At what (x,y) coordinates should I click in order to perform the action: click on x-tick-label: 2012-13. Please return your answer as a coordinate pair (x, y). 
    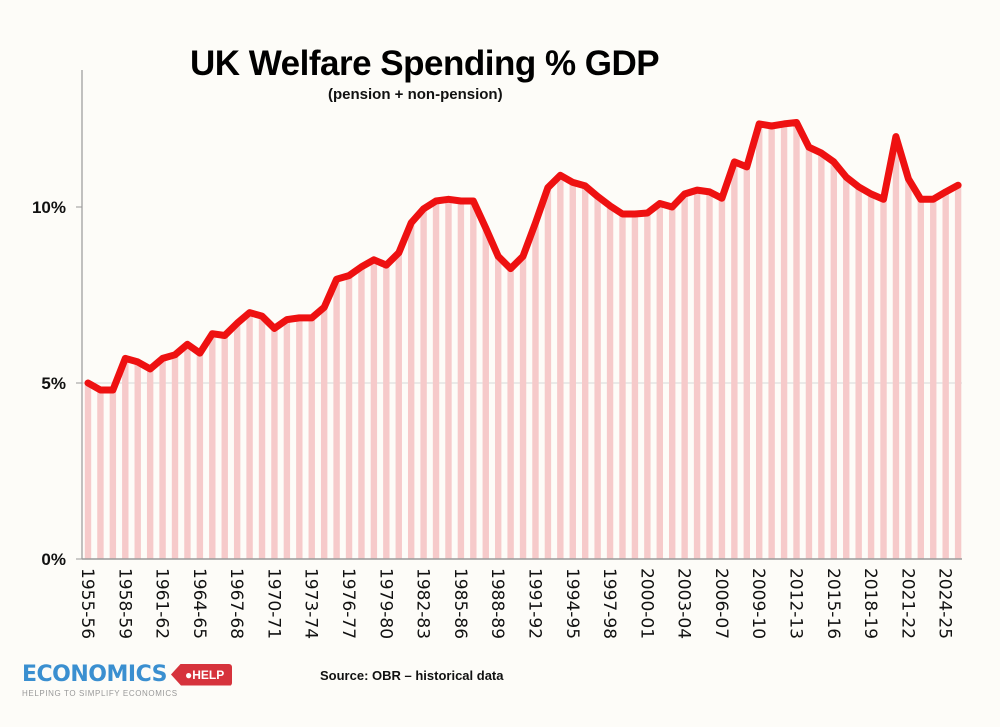
    Looking at the image, I should click on (796, 603).